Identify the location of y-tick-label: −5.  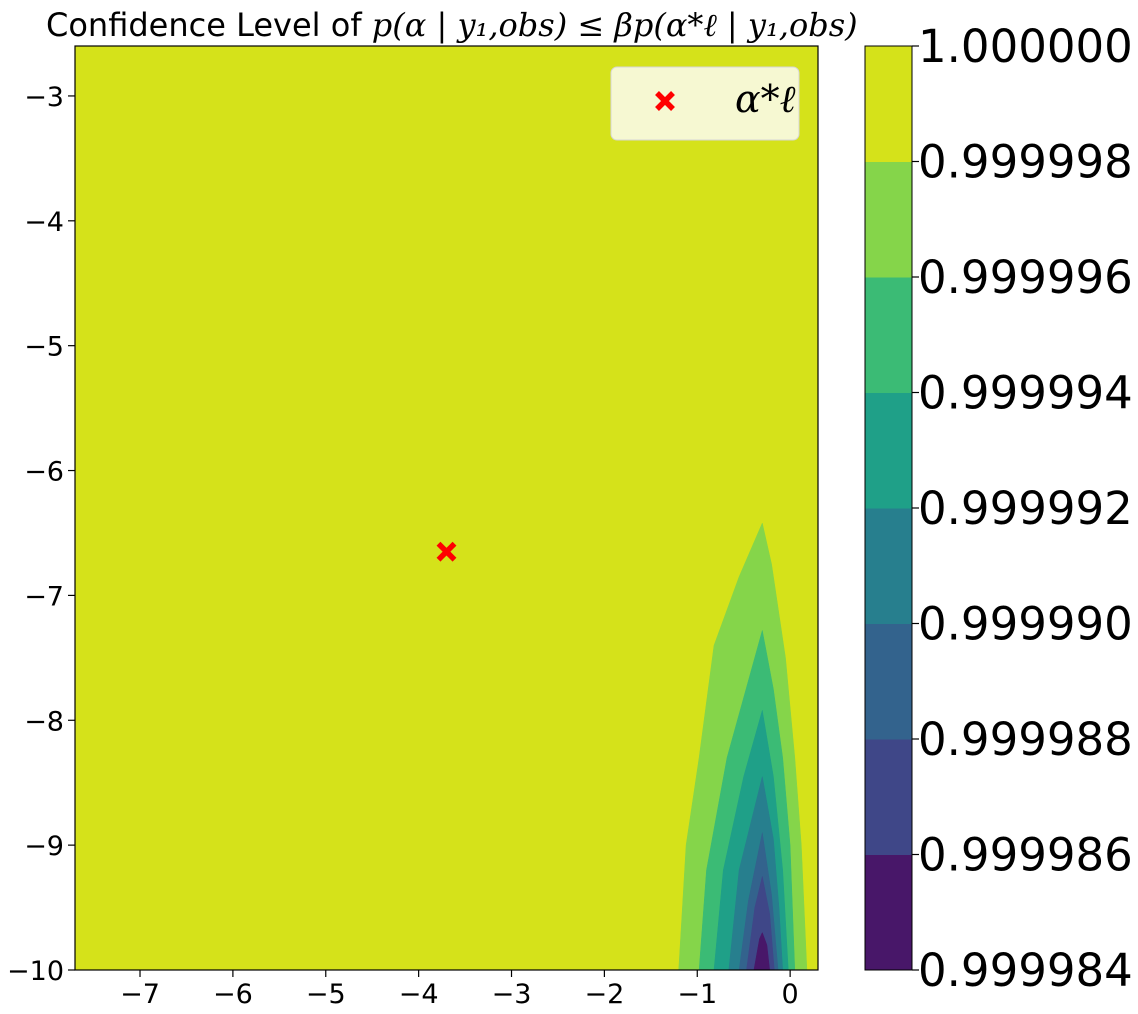
(44, 347).